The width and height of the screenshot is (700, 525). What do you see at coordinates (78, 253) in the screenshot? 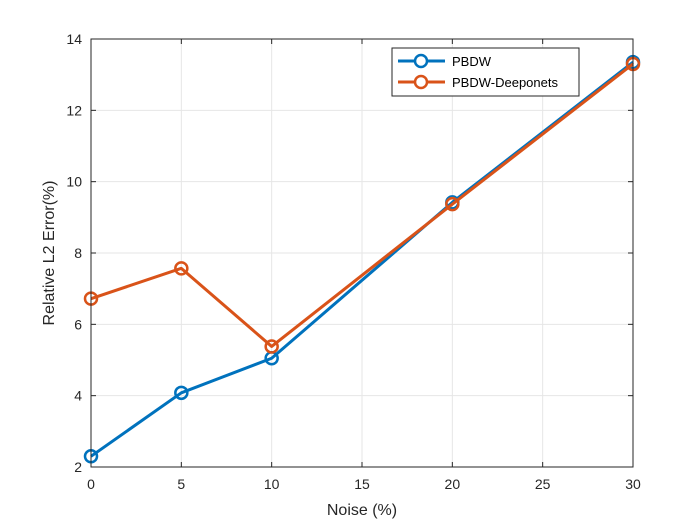
I see `y-tick-label: 8` at bounding box center [78, 253].